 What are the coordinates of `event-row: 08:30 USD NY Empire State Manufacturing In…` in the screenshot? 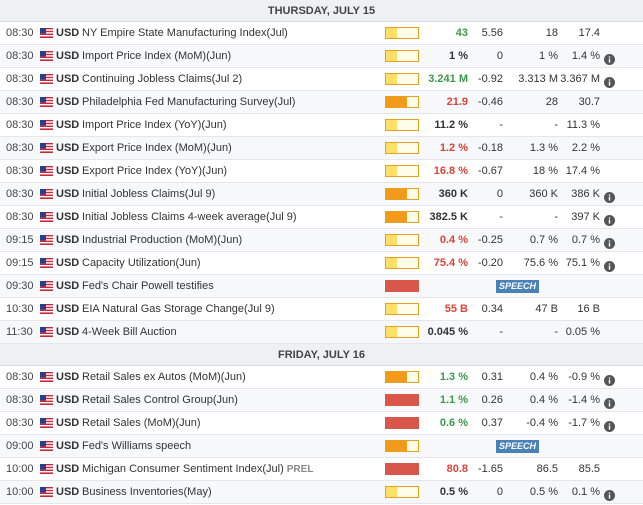 It's located at (321, 33).